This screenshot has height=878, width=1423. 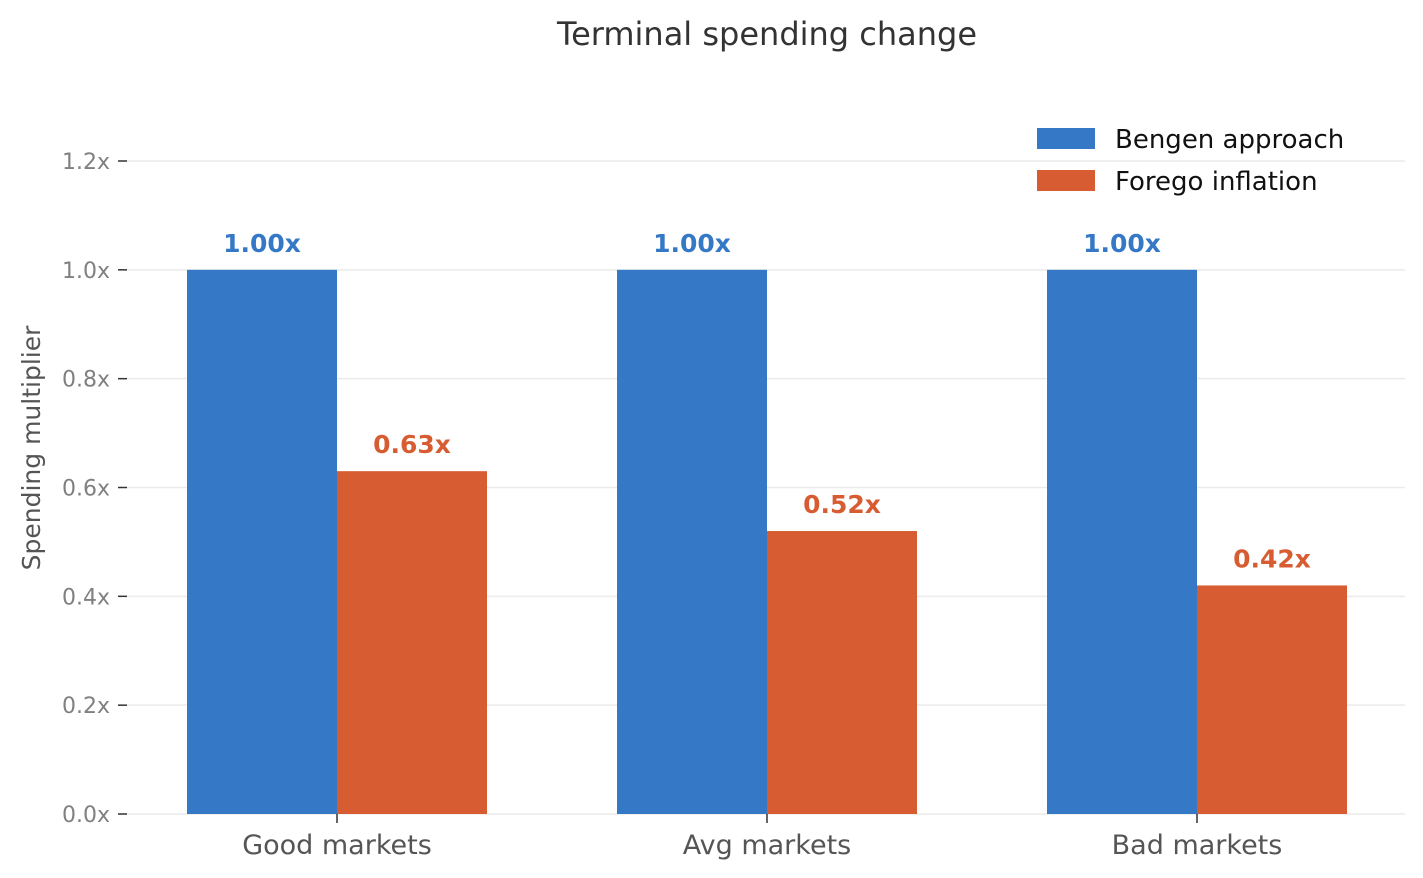 I want to click on bar-value-label: 0.42x, so click(x=1272, y=558).